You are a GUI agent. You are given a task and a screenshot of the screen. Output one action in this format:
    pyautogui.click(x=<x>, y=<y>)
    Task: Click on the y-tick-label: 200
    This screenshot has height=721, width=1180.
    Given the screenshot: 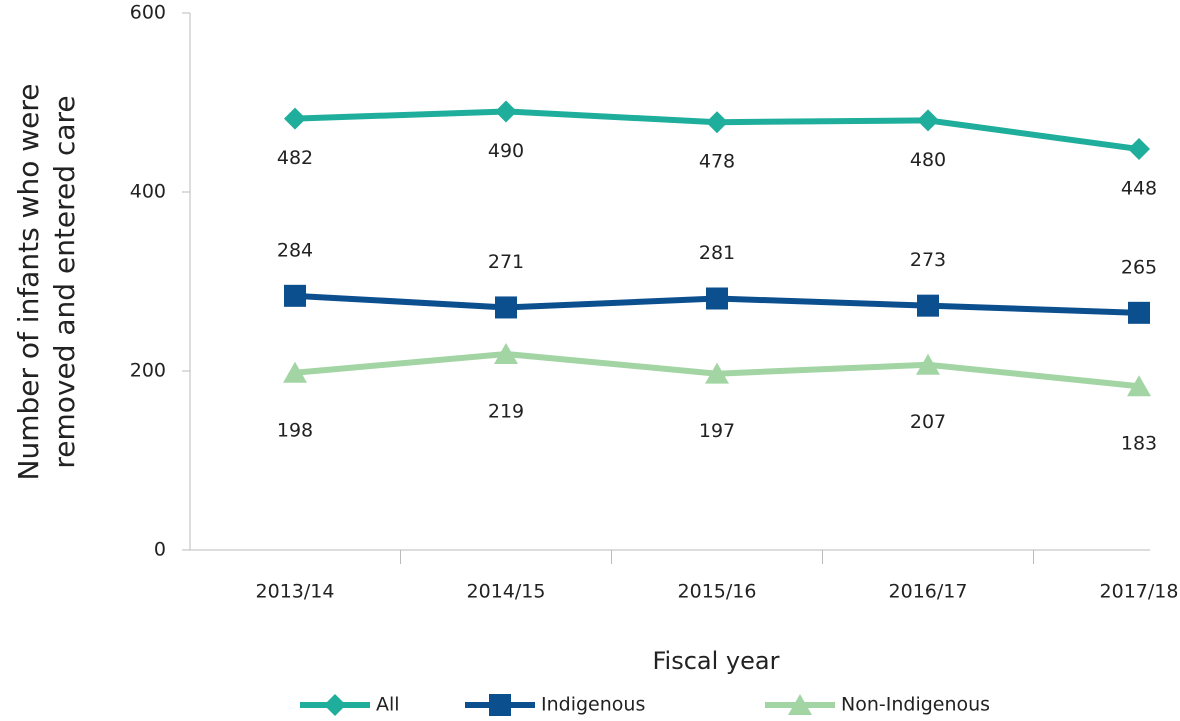 What is the action you would take?
    pyautogui.click(x=148, y=371)
    